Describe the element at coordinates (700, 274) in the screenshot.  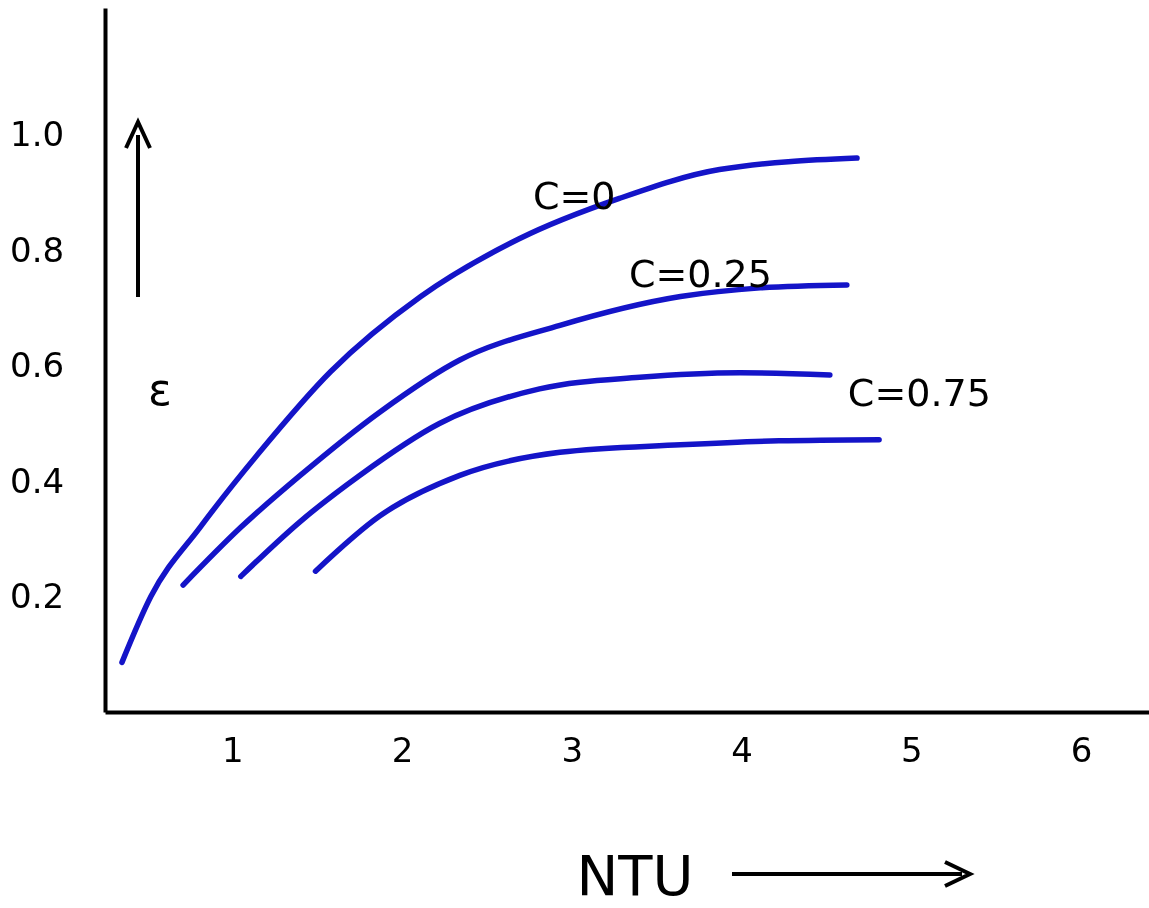
I see `series-label: C=0.25` at that location.